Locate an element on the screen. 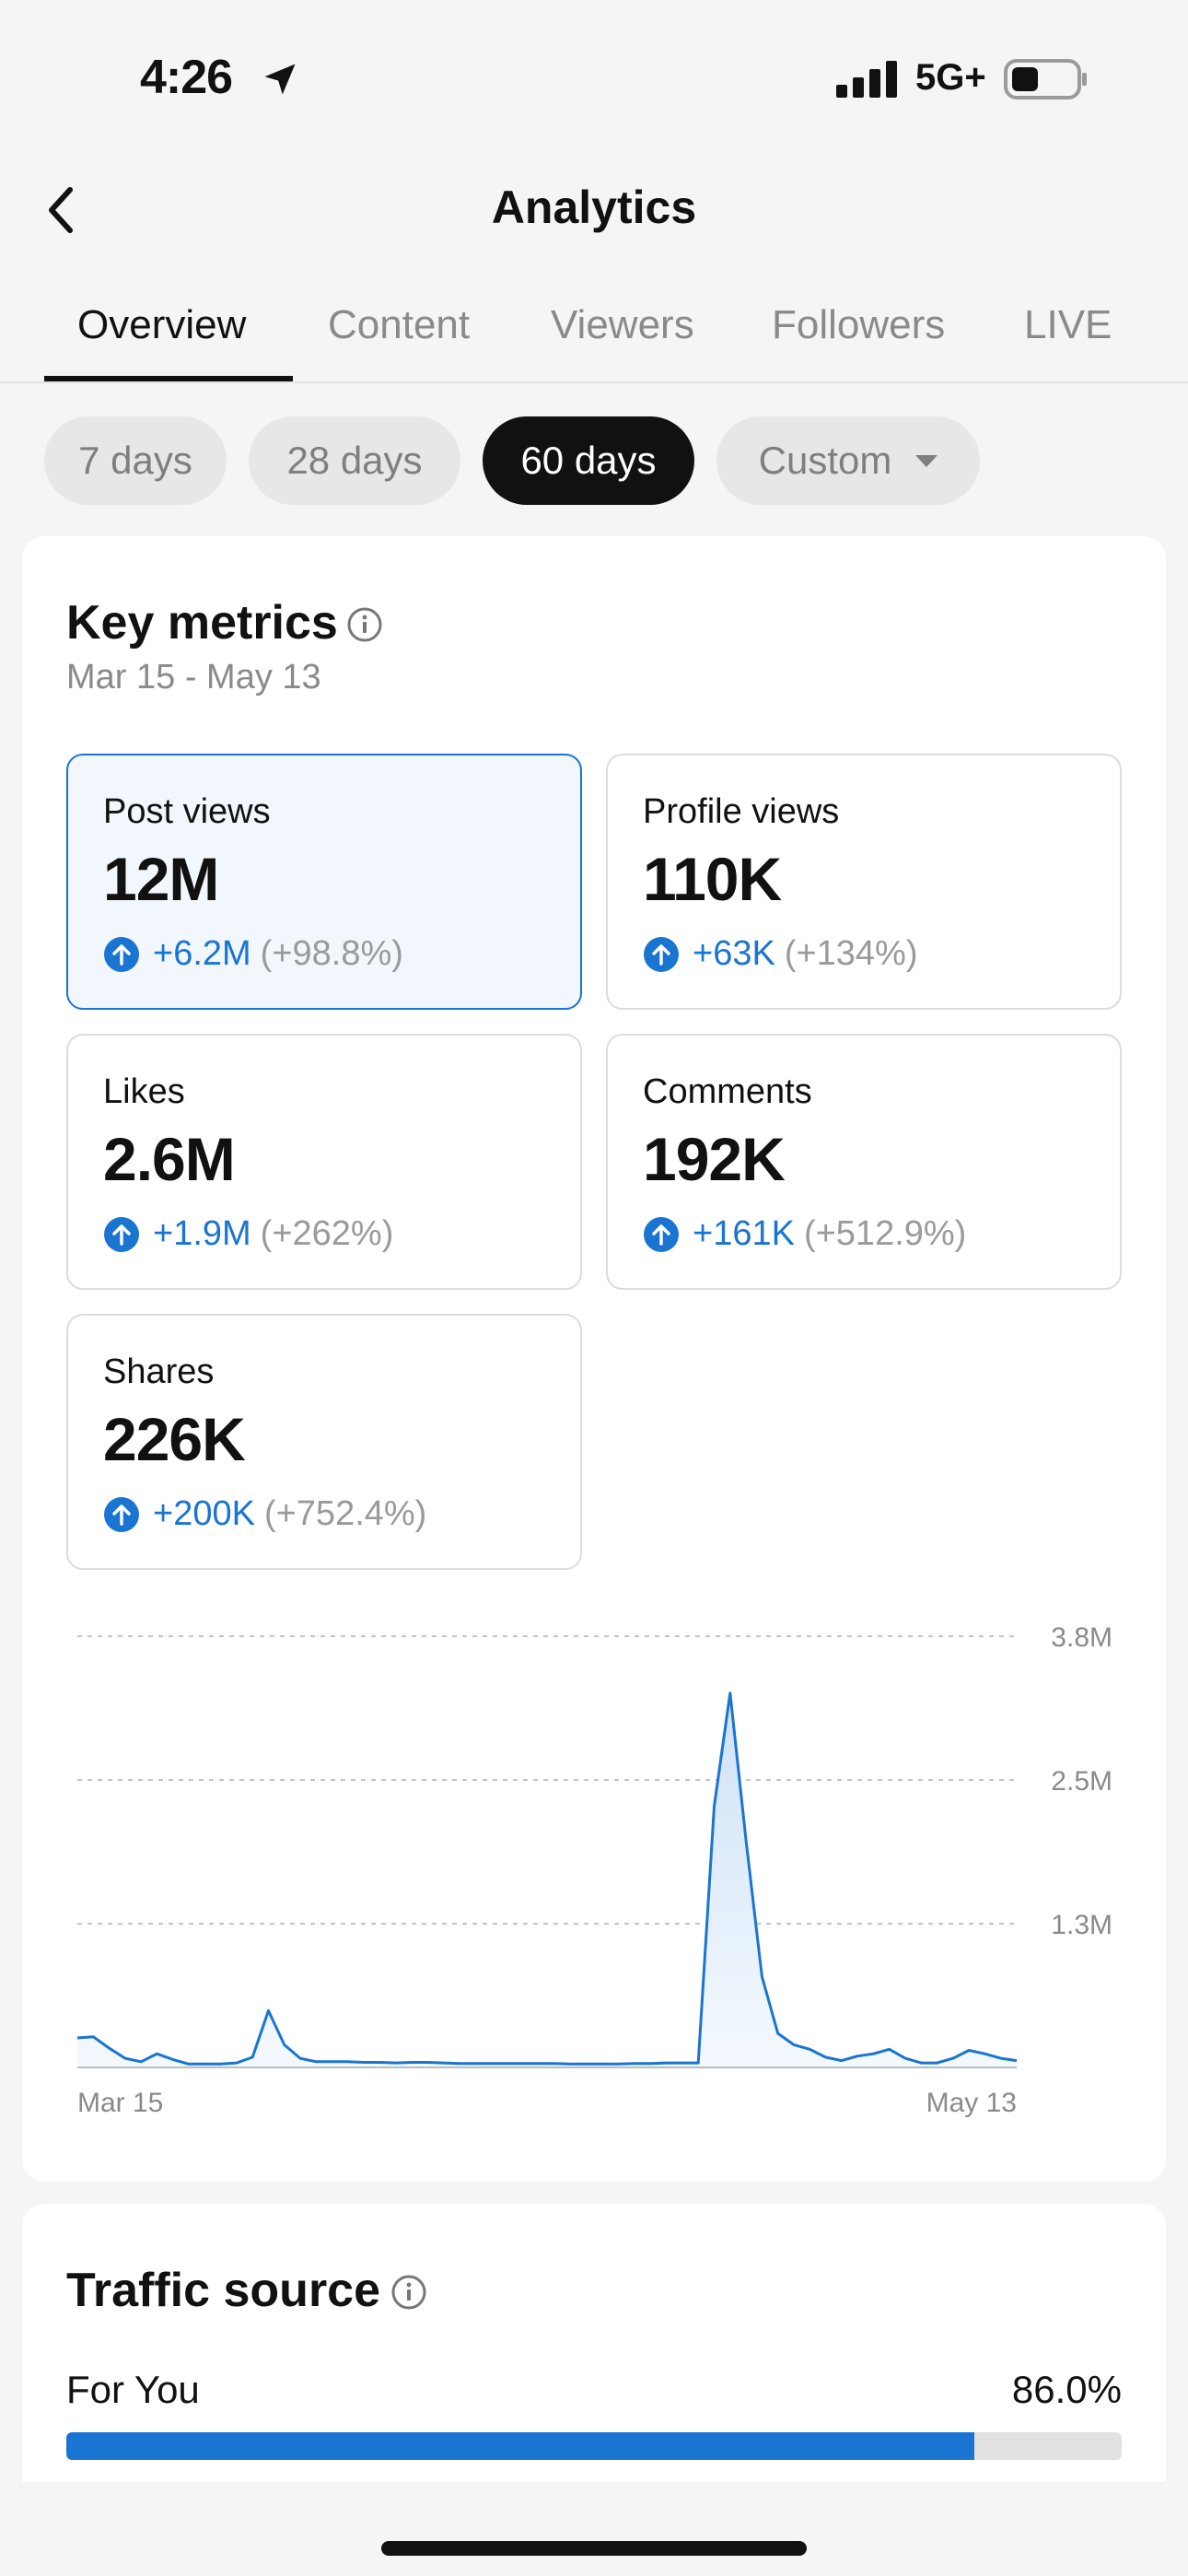 This screenshot has width=1188, height=2576. metric-change: +1.9M (+262%) is located at coordinates (248, 1234).